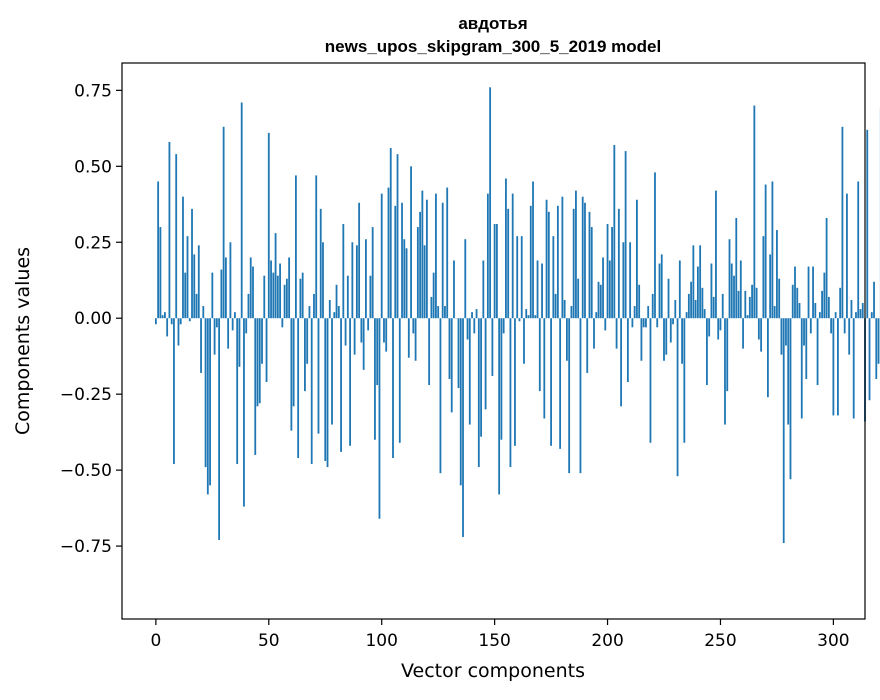 This screenshot has width=880, height=700. Describe the element at coordinates (23, 341) in the screenshot. I see `y-axis-label: Components values` at that location.